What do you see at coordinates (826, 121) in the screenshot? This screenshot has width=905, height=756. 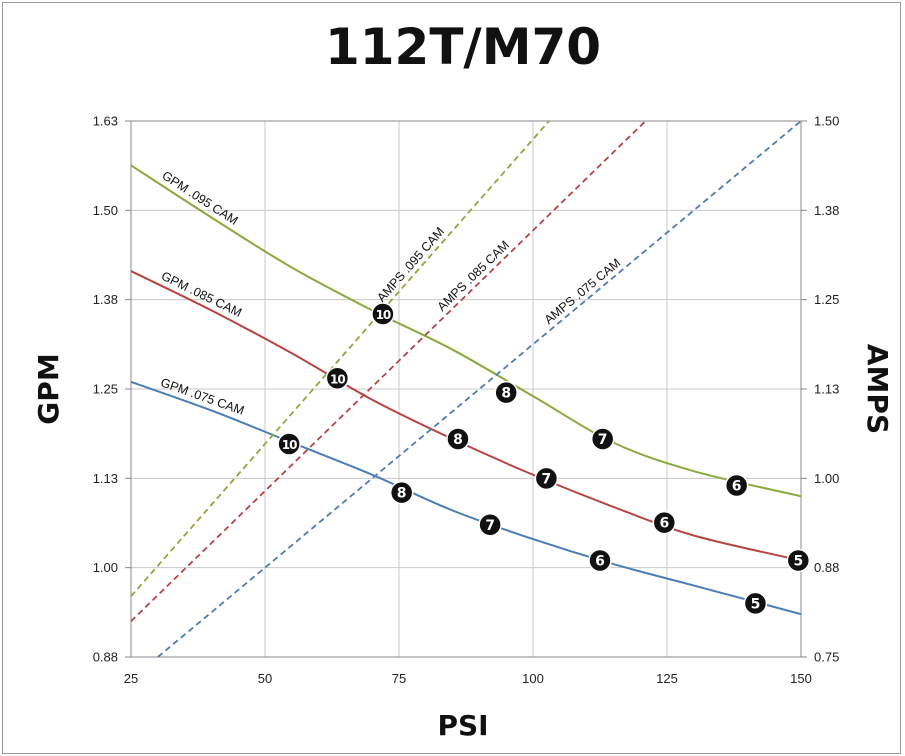 I see `y2-tick-label: 1.50` at bounding box center [826, 121].